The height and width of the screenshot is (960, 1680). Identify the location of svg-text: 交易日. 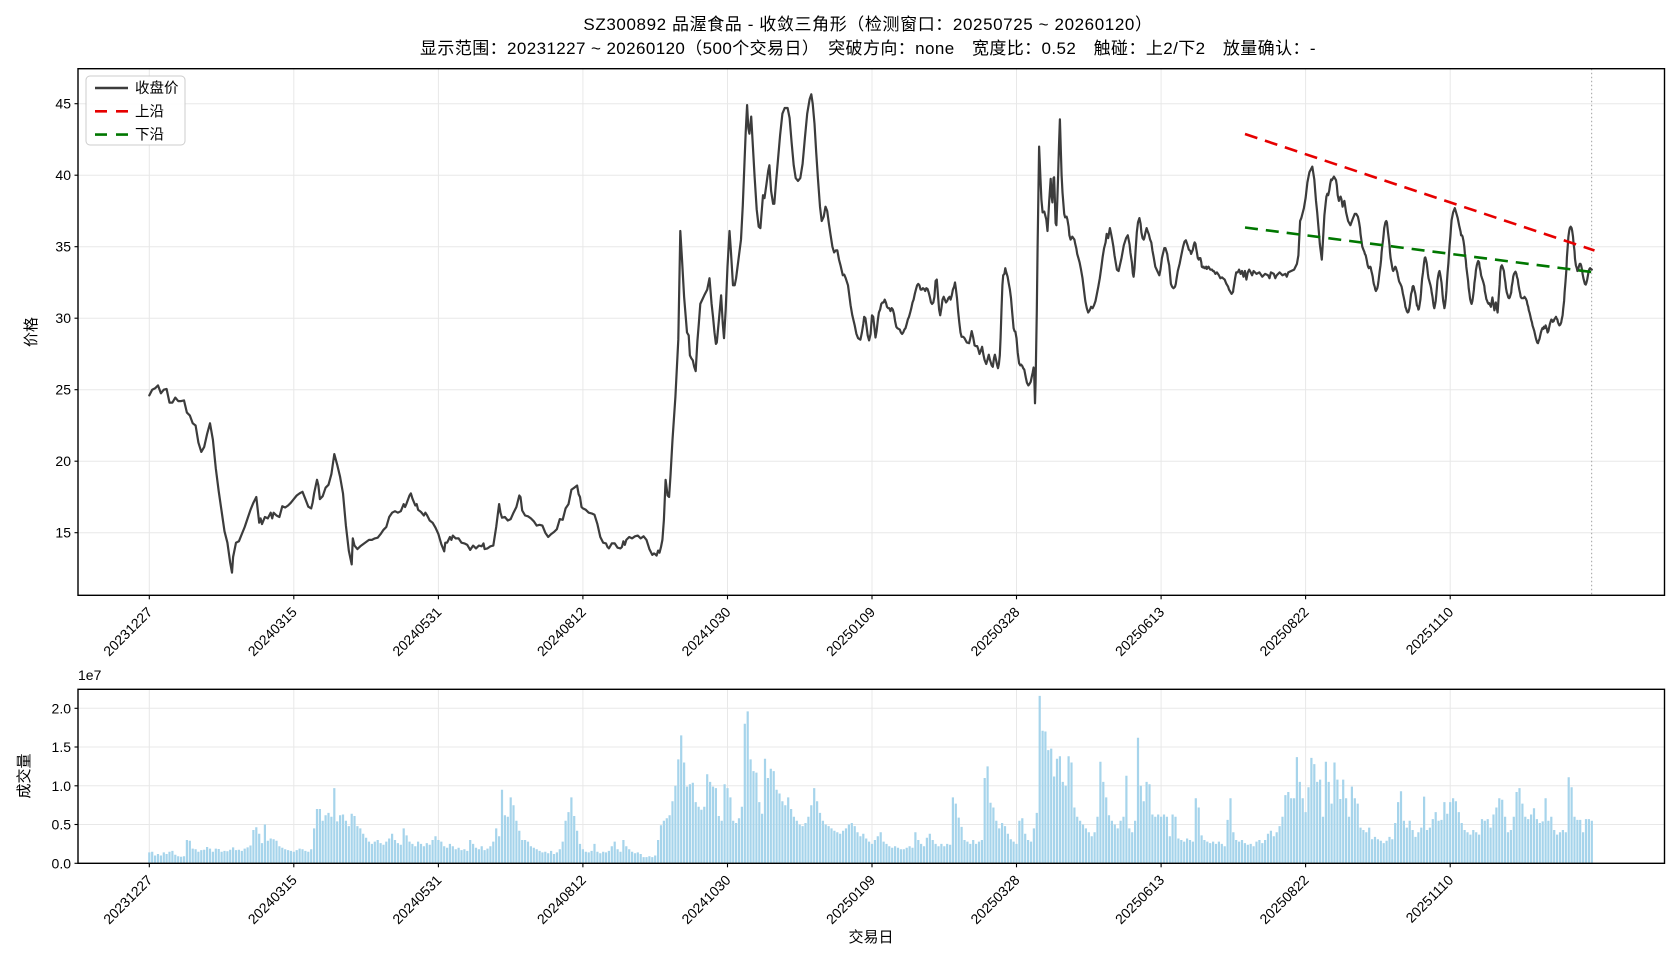
(870, 937).